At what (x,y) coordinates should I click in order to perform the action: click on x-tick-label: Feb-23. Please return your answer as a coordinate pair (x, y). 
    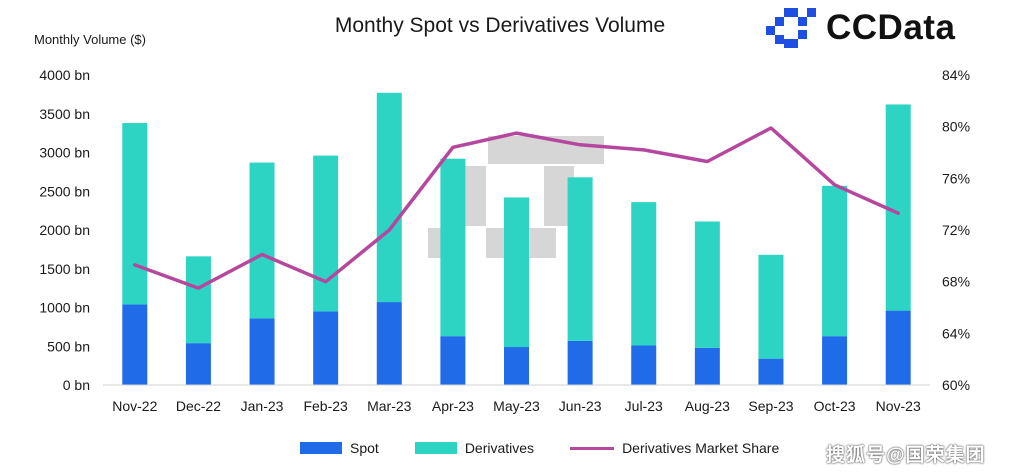
    Looking at the image, I should click on (325, 406).